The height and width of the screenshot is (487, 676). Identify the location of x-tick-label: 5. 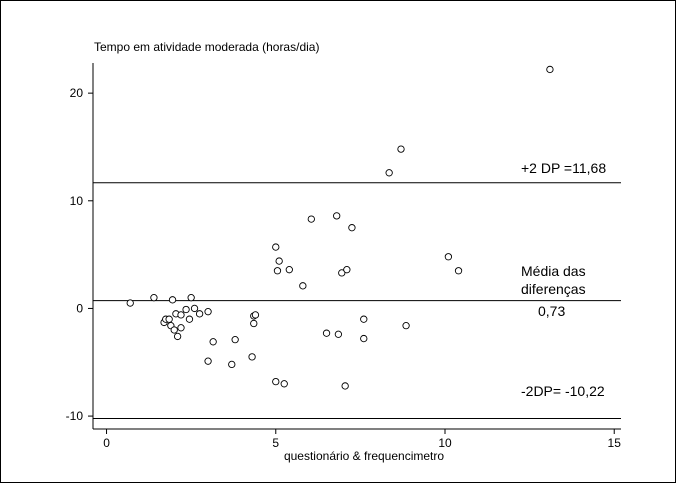
(275, 443).